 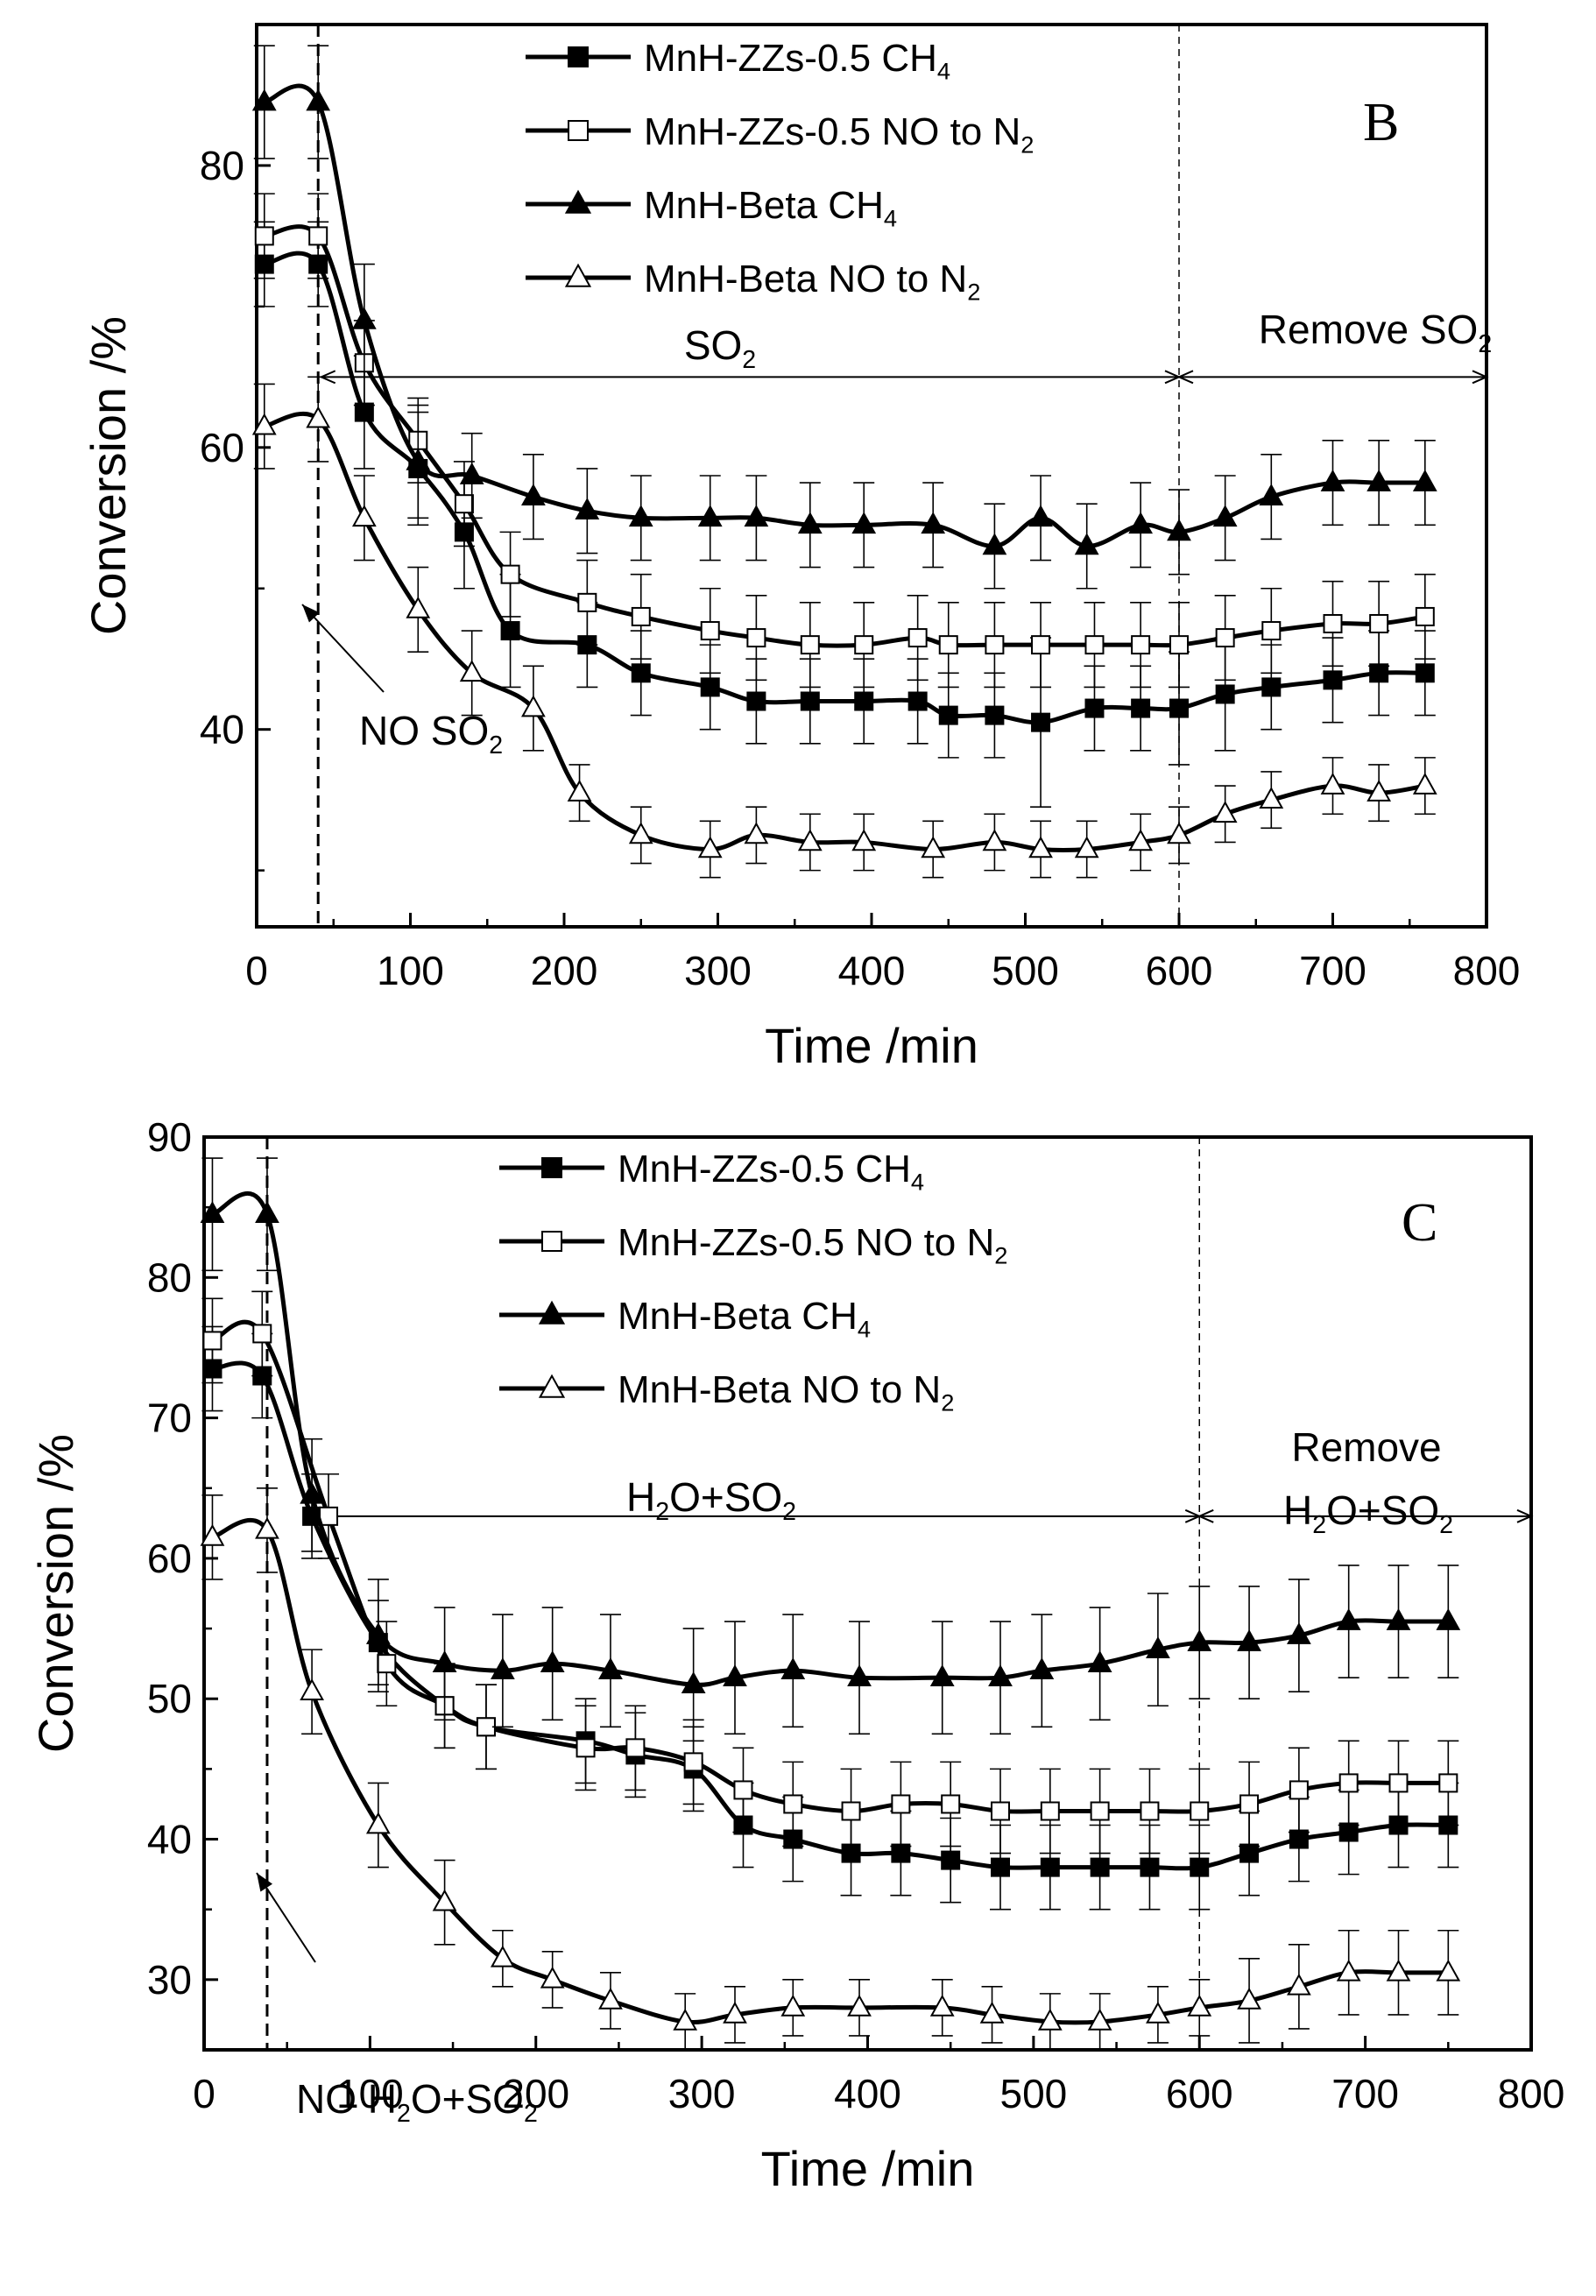 I want to click on legend-entry-3: MnH-Beta CH4, so click(x=744, y=1319).